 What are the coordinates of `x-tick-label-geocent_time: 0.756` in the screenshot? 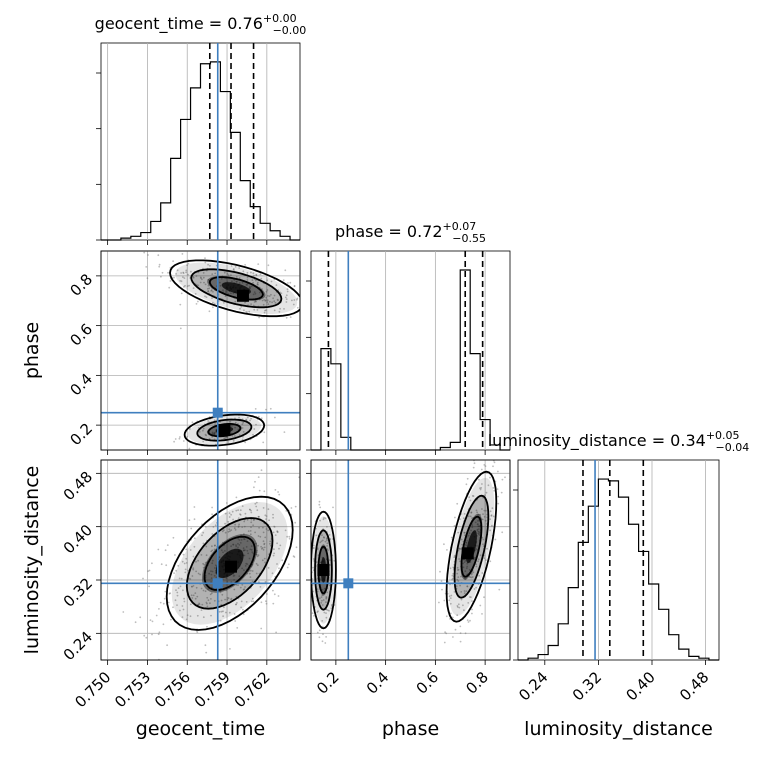 It's located at (172, 689).